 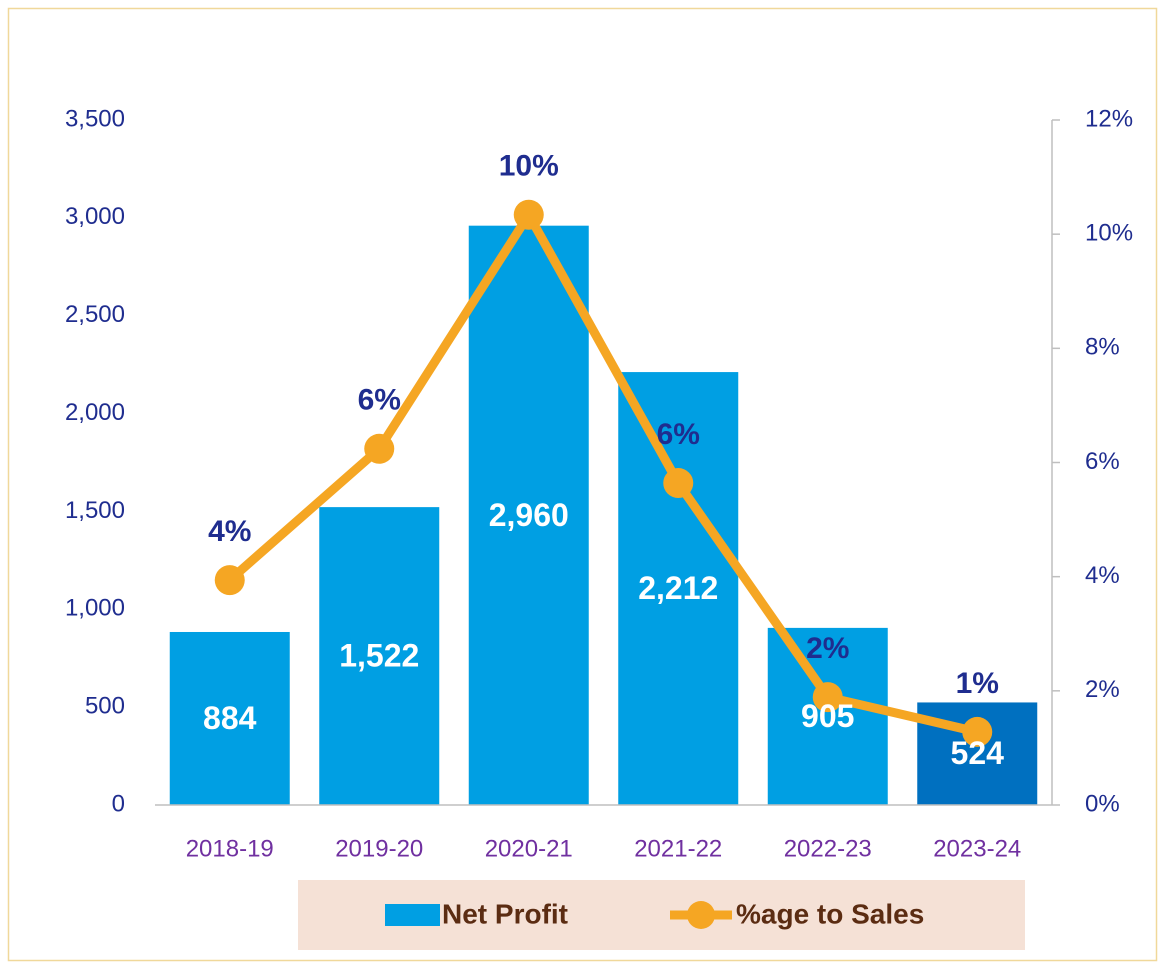 What do you see at coordinates (379, 848) in the screenshot?
I see `x-tick-label: 2019-20` at bounding box center [379, 848].